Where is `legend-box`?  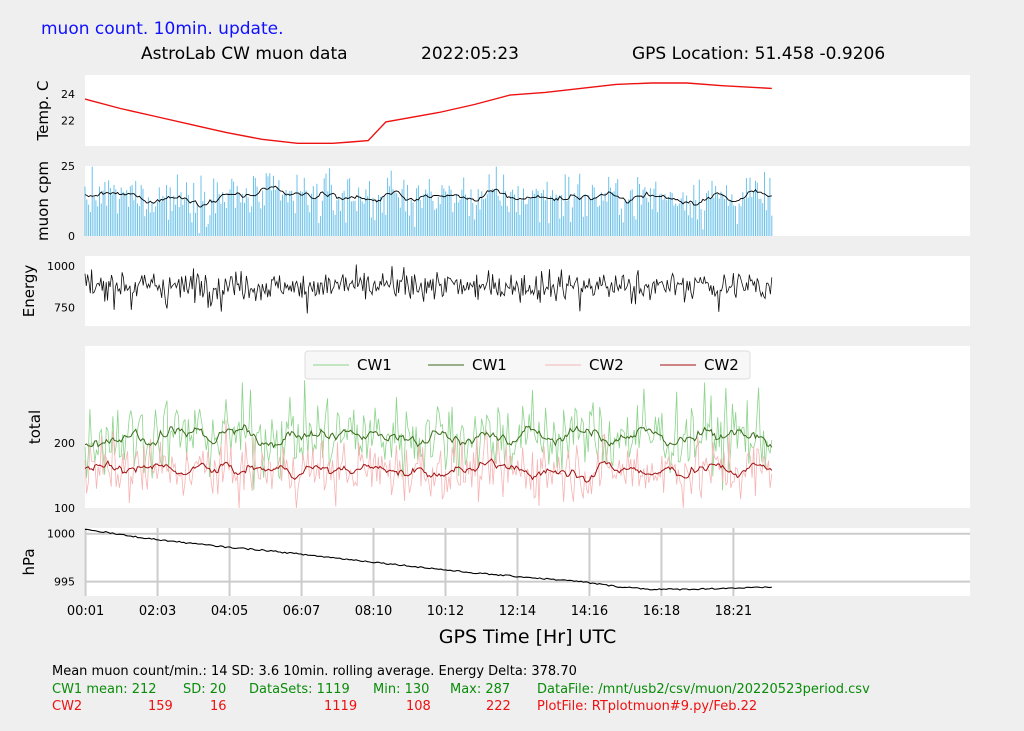 legend-box is located at coordinates (527, 365).